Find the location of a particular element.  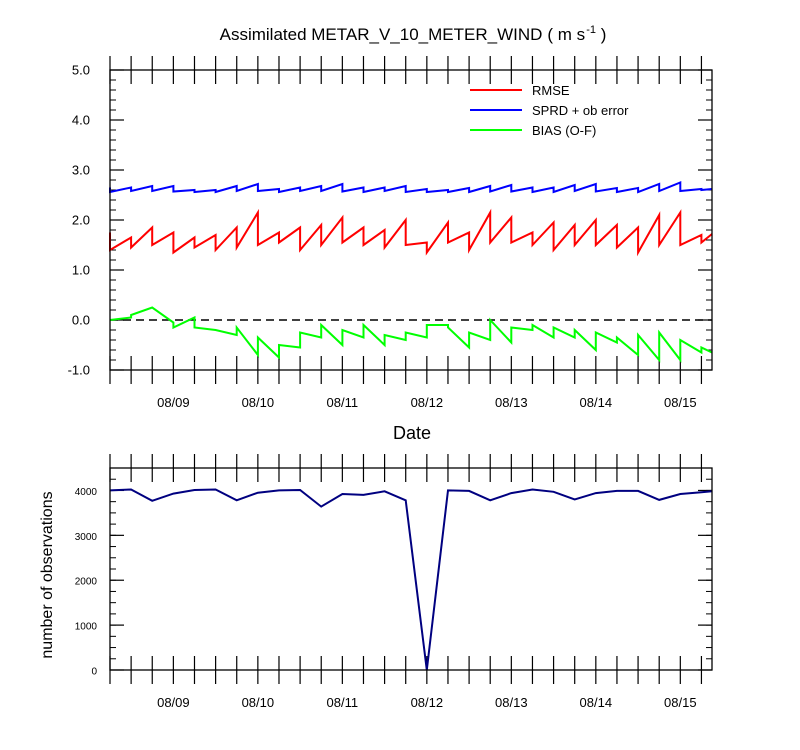

x-axis-label: Date is located at coordinates (412, 433).